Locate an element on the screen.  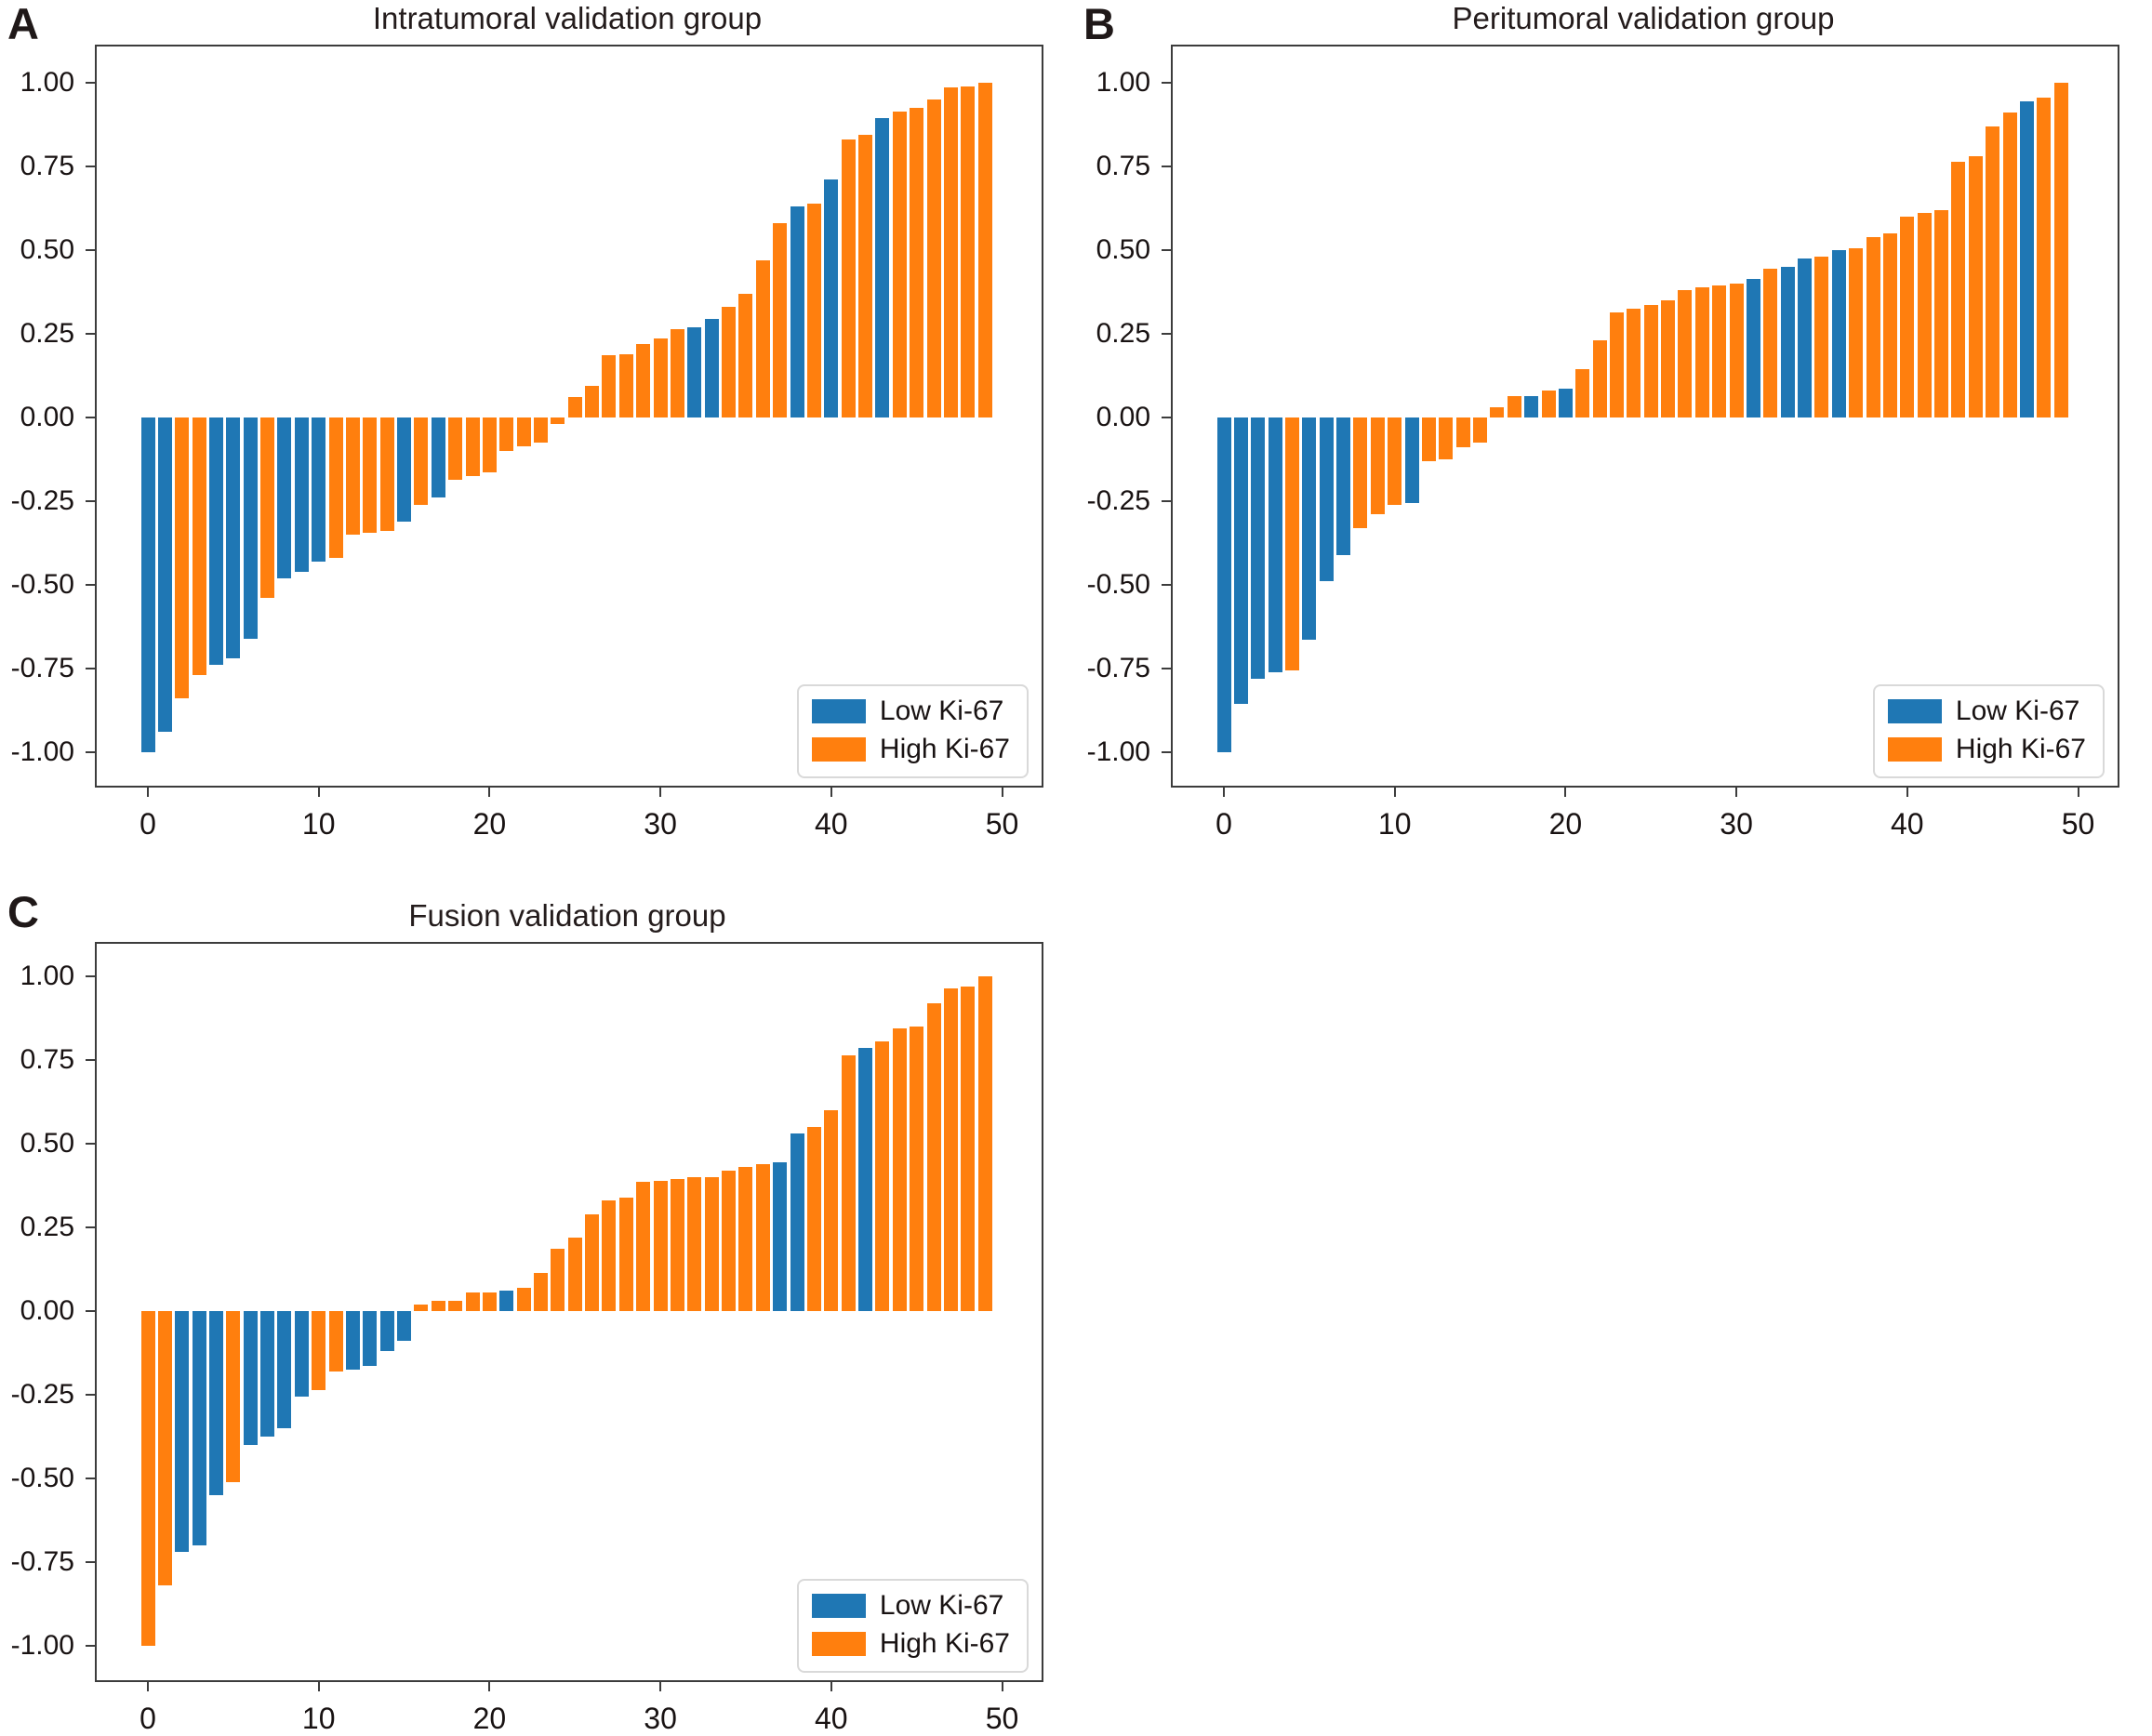
y-axis-tick-label: 0.00 is located at coordinates (47, 1310).